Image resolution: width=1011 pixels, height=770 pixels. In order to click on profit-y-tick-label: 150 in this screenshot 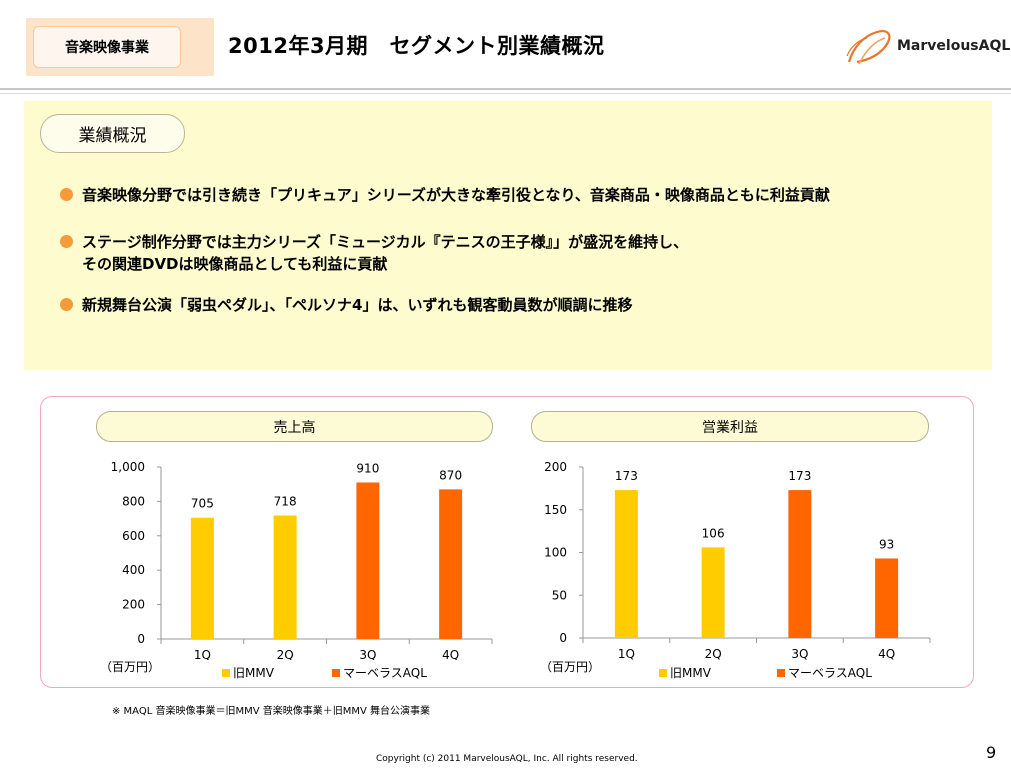, I will do `click(555, 510)`.